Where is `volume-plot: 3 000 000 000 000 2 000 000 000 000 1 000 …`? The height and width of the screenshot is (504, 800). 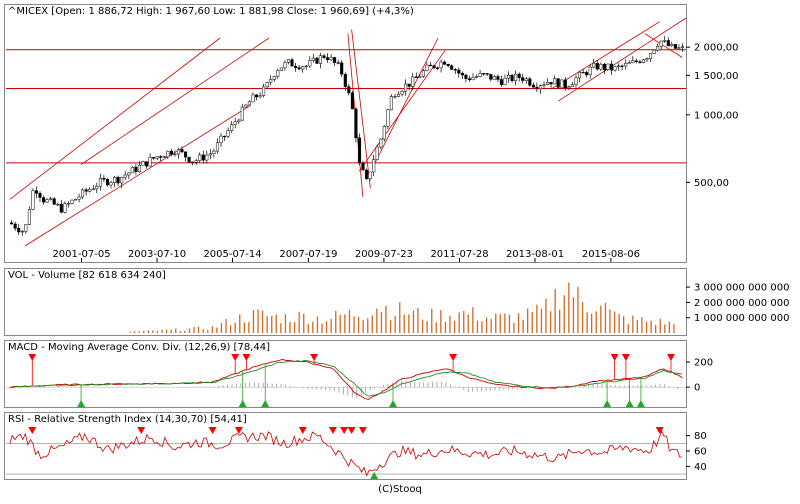 volume-plot: 3 000 000 000 000 2 000 000 000 000 1 000 … is located at coordinates (459, 308).